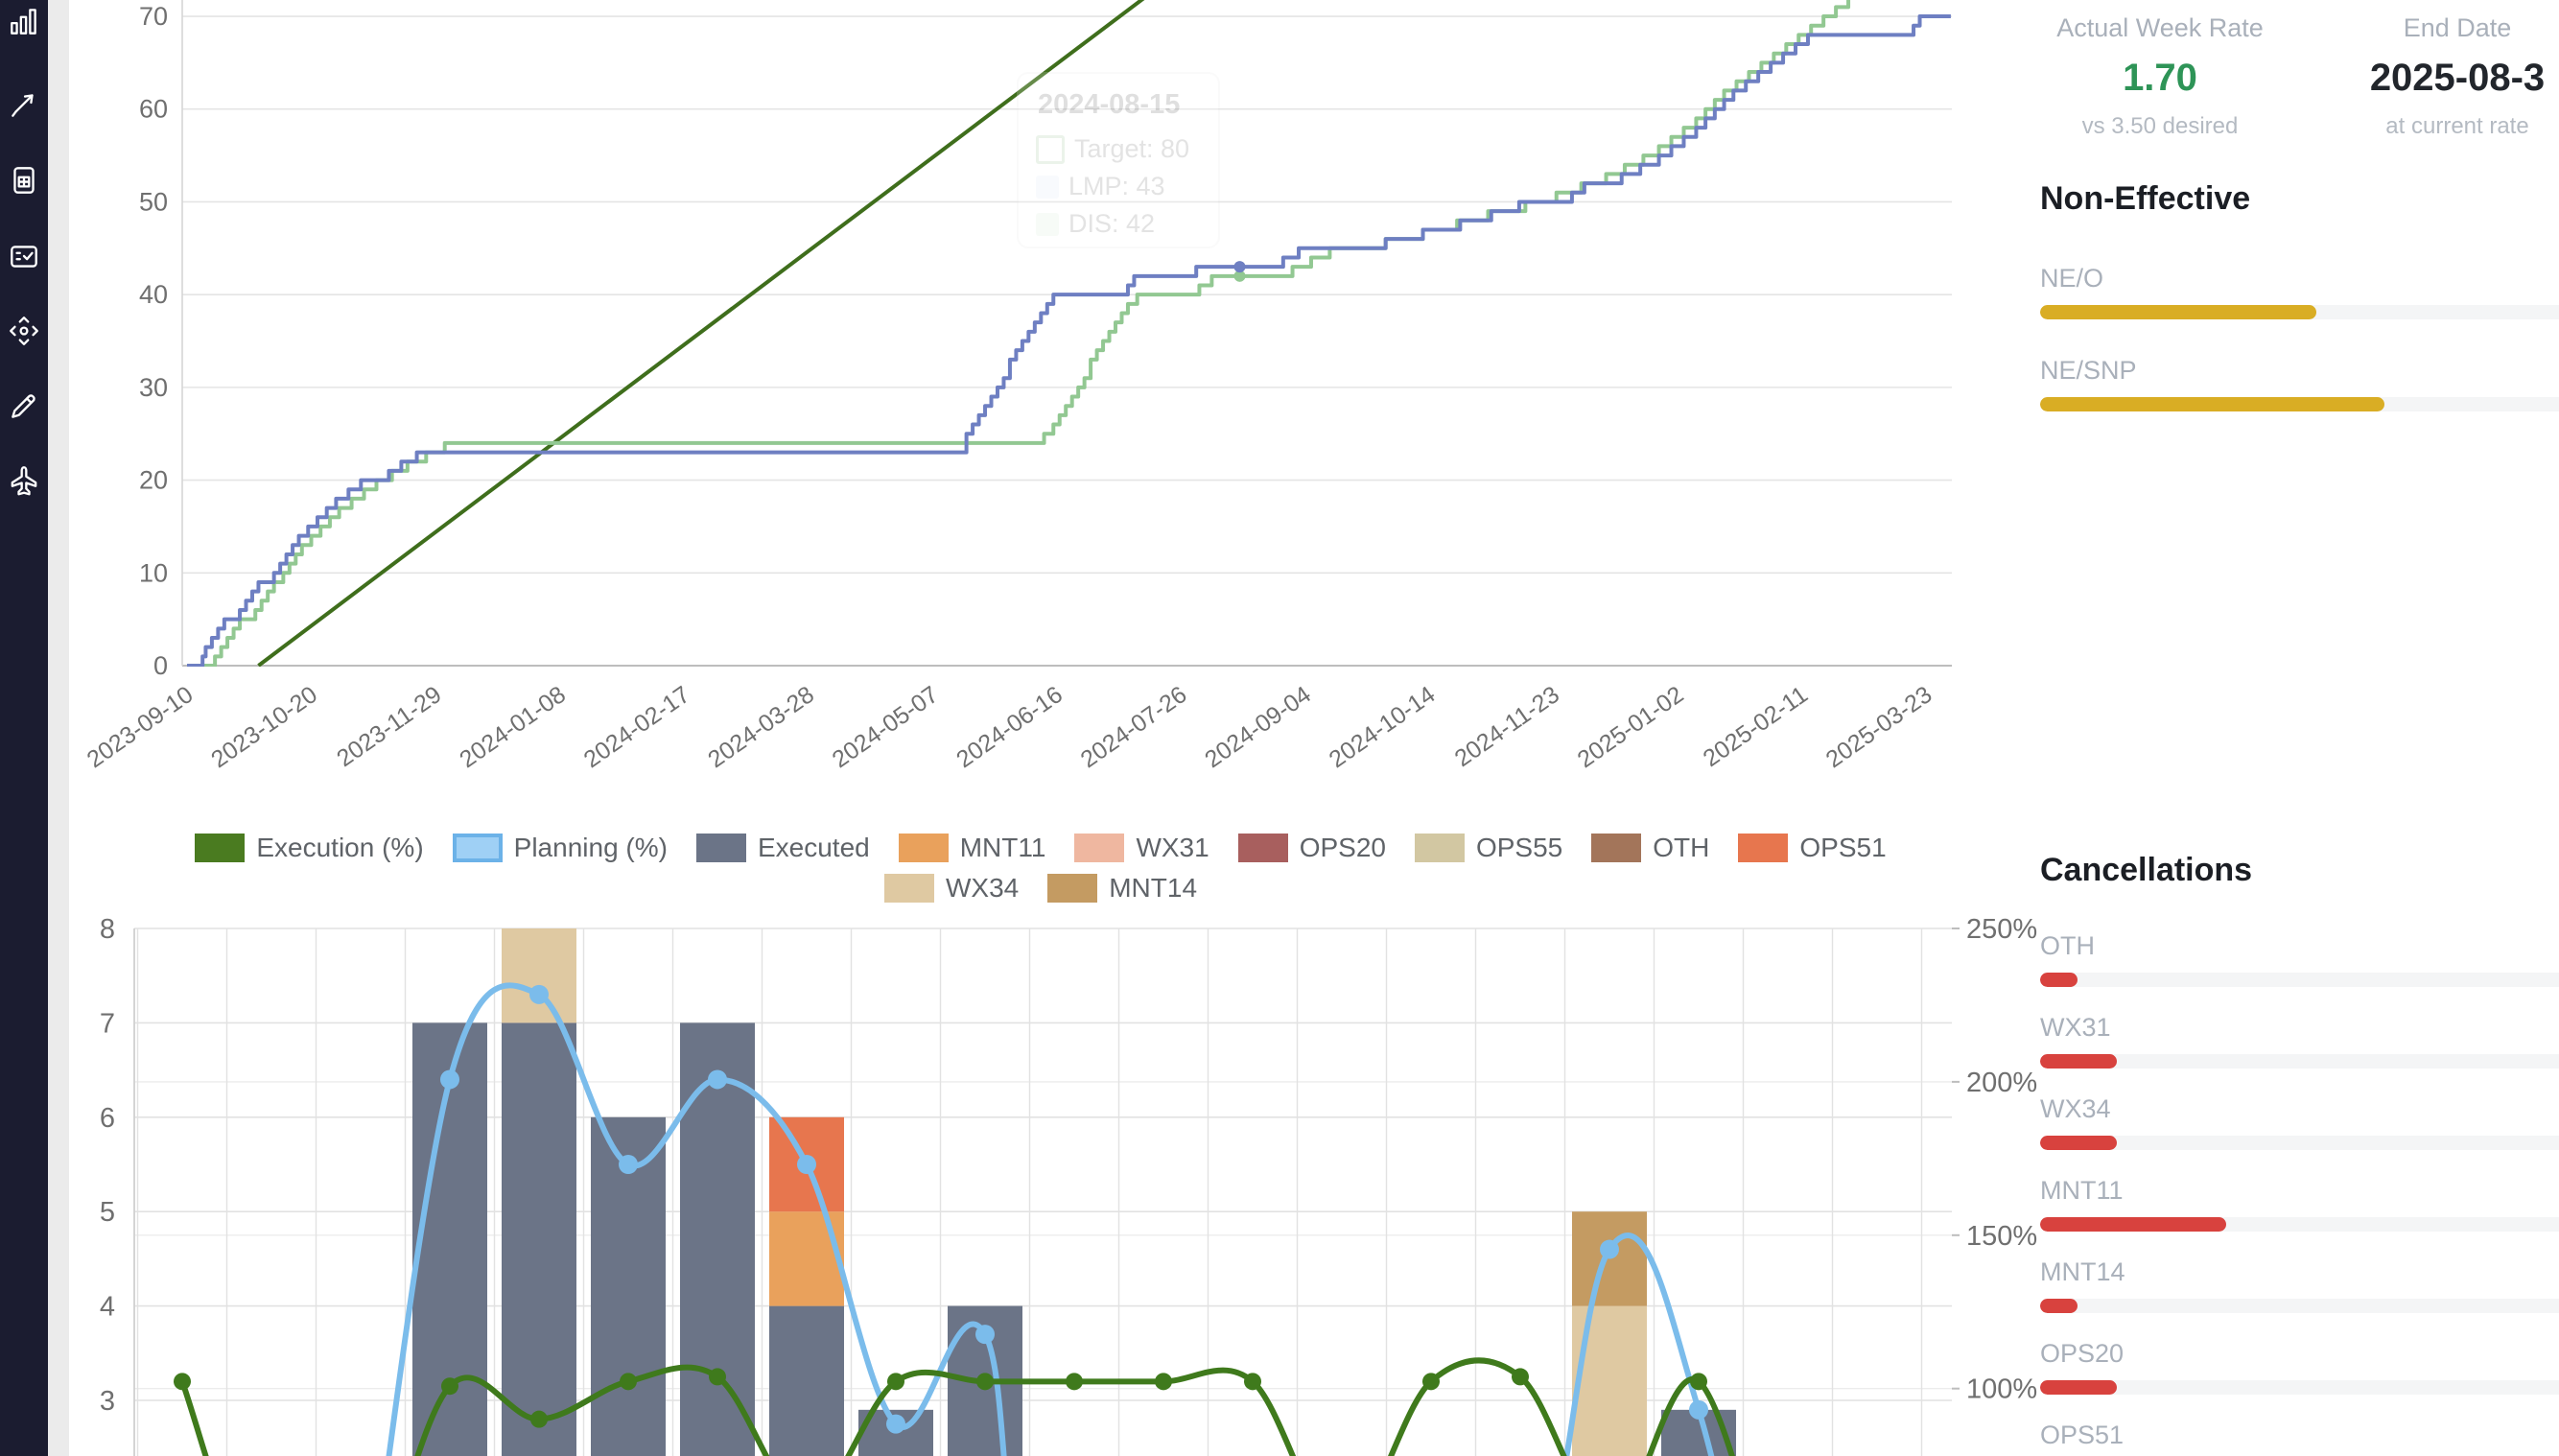 The height and width of the screenshot is (1456, 2559). What do you see at coordinates (2075, 1028) in the screenshot?
I see `progress-label: WX31` at bounding box center [2075, 1028].